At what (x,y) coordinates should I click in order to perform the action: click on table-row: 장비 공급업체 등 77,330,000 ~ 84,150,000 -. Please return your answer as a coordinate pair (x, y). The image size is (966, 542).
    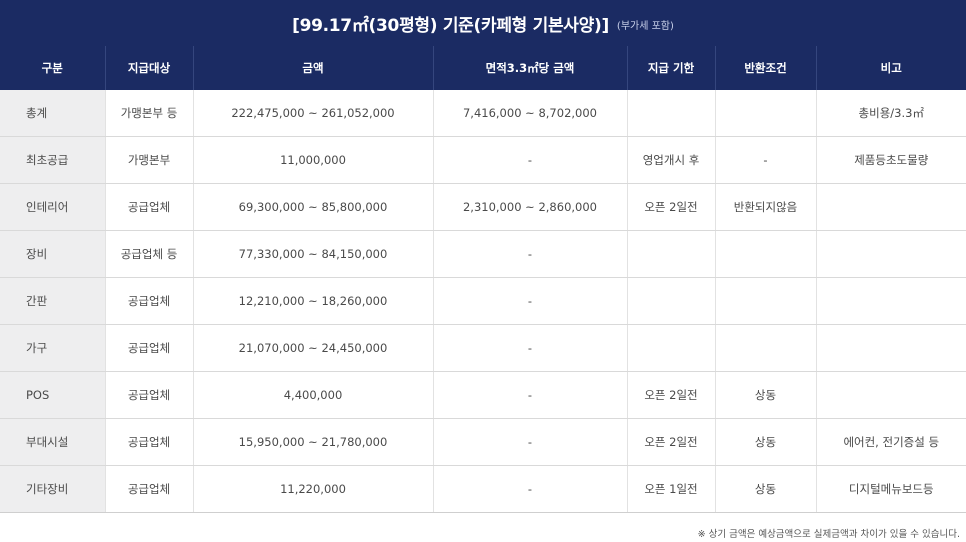
    Looking at the image, I should click on (483, 254).